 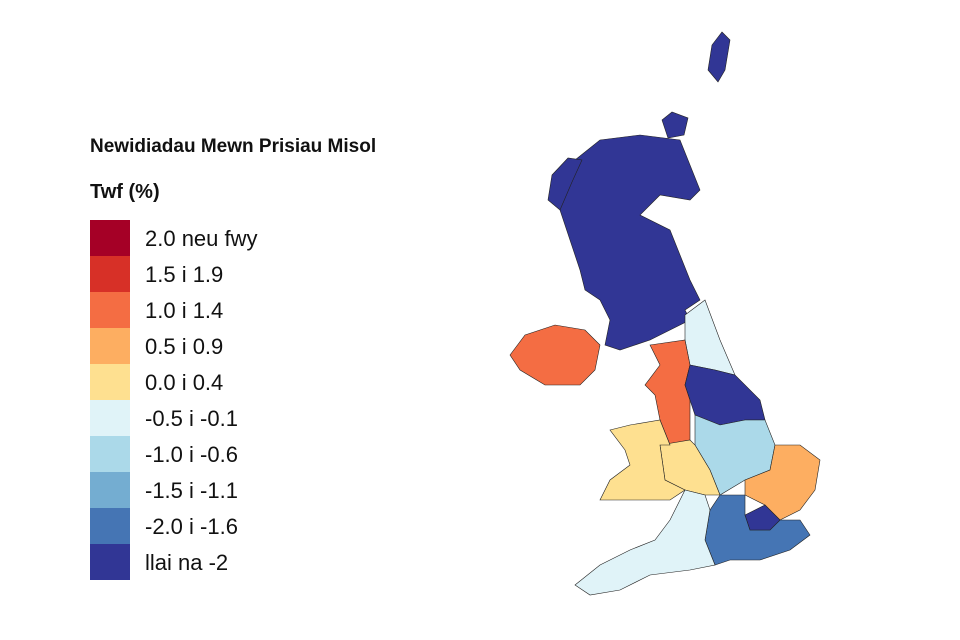 What do you see at coordinates (125, 192) in the screenshot?
I see `legend-title: Twf (%)` at bounding box center [125, 192].